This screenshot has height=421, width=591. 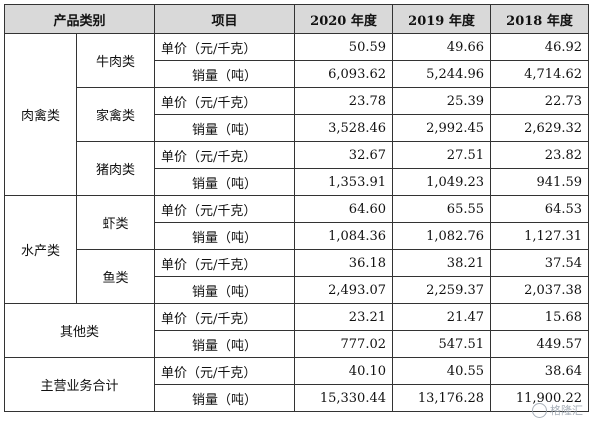 What do you see at coordinates (540, 317) in the screenshot?
I see `cell: 15.68` at bounding box center [540, 317].